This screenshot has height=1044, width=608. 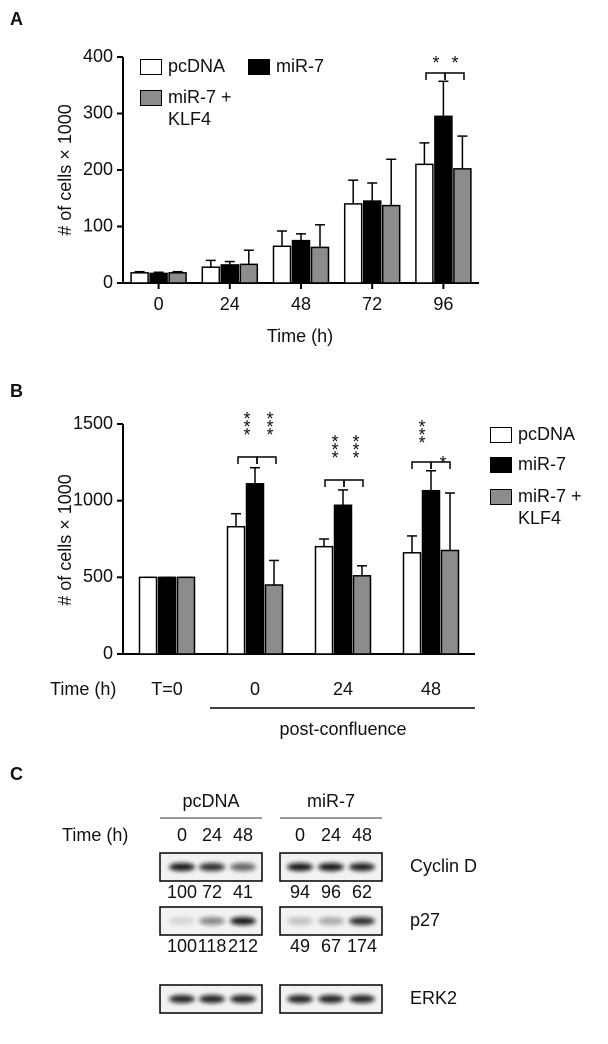 I want to click on lane-label: 24, so click(x=212, y=835).